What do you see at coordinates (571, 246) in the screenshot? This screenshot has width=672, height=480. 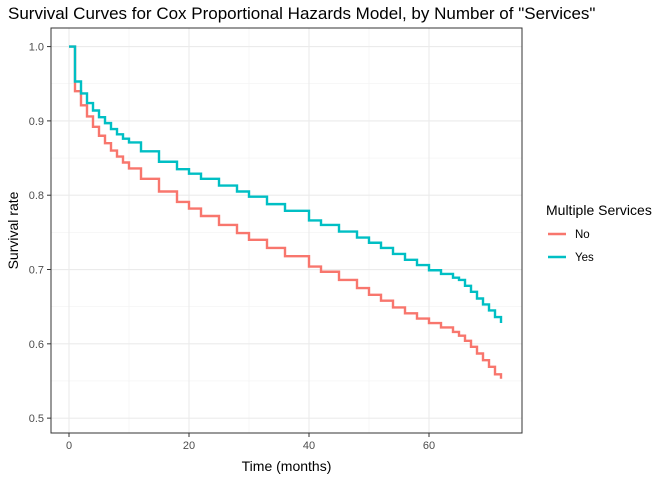 I see `legend-items: No Yes` at bounding box center [571, 246].